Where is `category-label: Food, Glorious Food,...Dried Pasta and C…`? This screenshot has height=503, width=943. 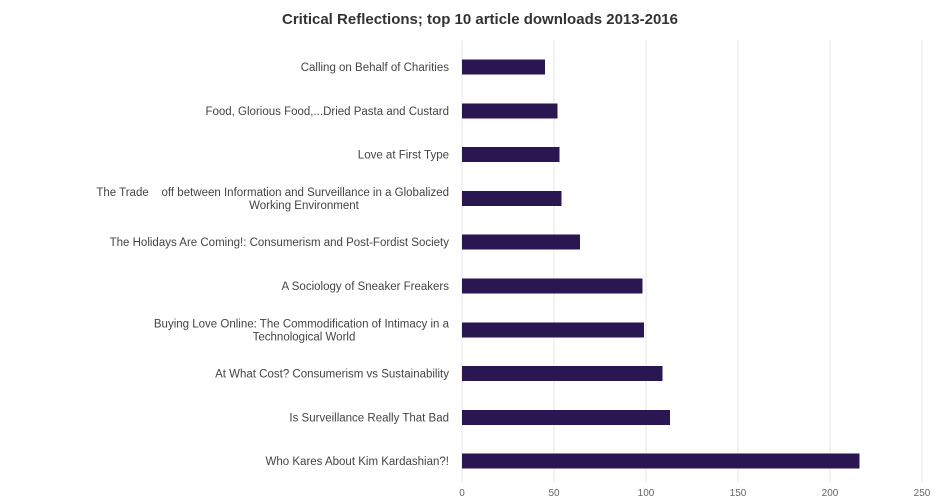 category-label: Food, Glorious Food,...Dried Pasta and C… is located at coordinates (327, 112).